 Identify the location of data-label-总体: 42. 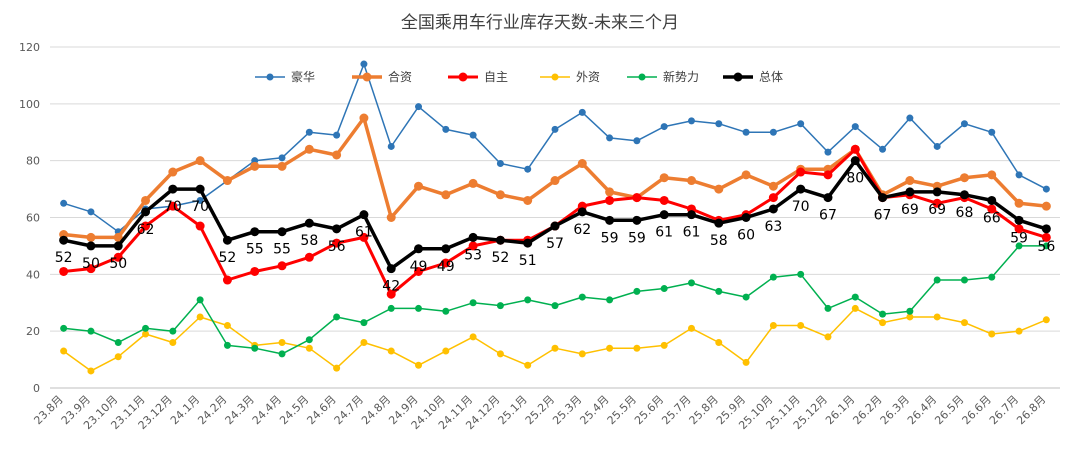
(391, 287).